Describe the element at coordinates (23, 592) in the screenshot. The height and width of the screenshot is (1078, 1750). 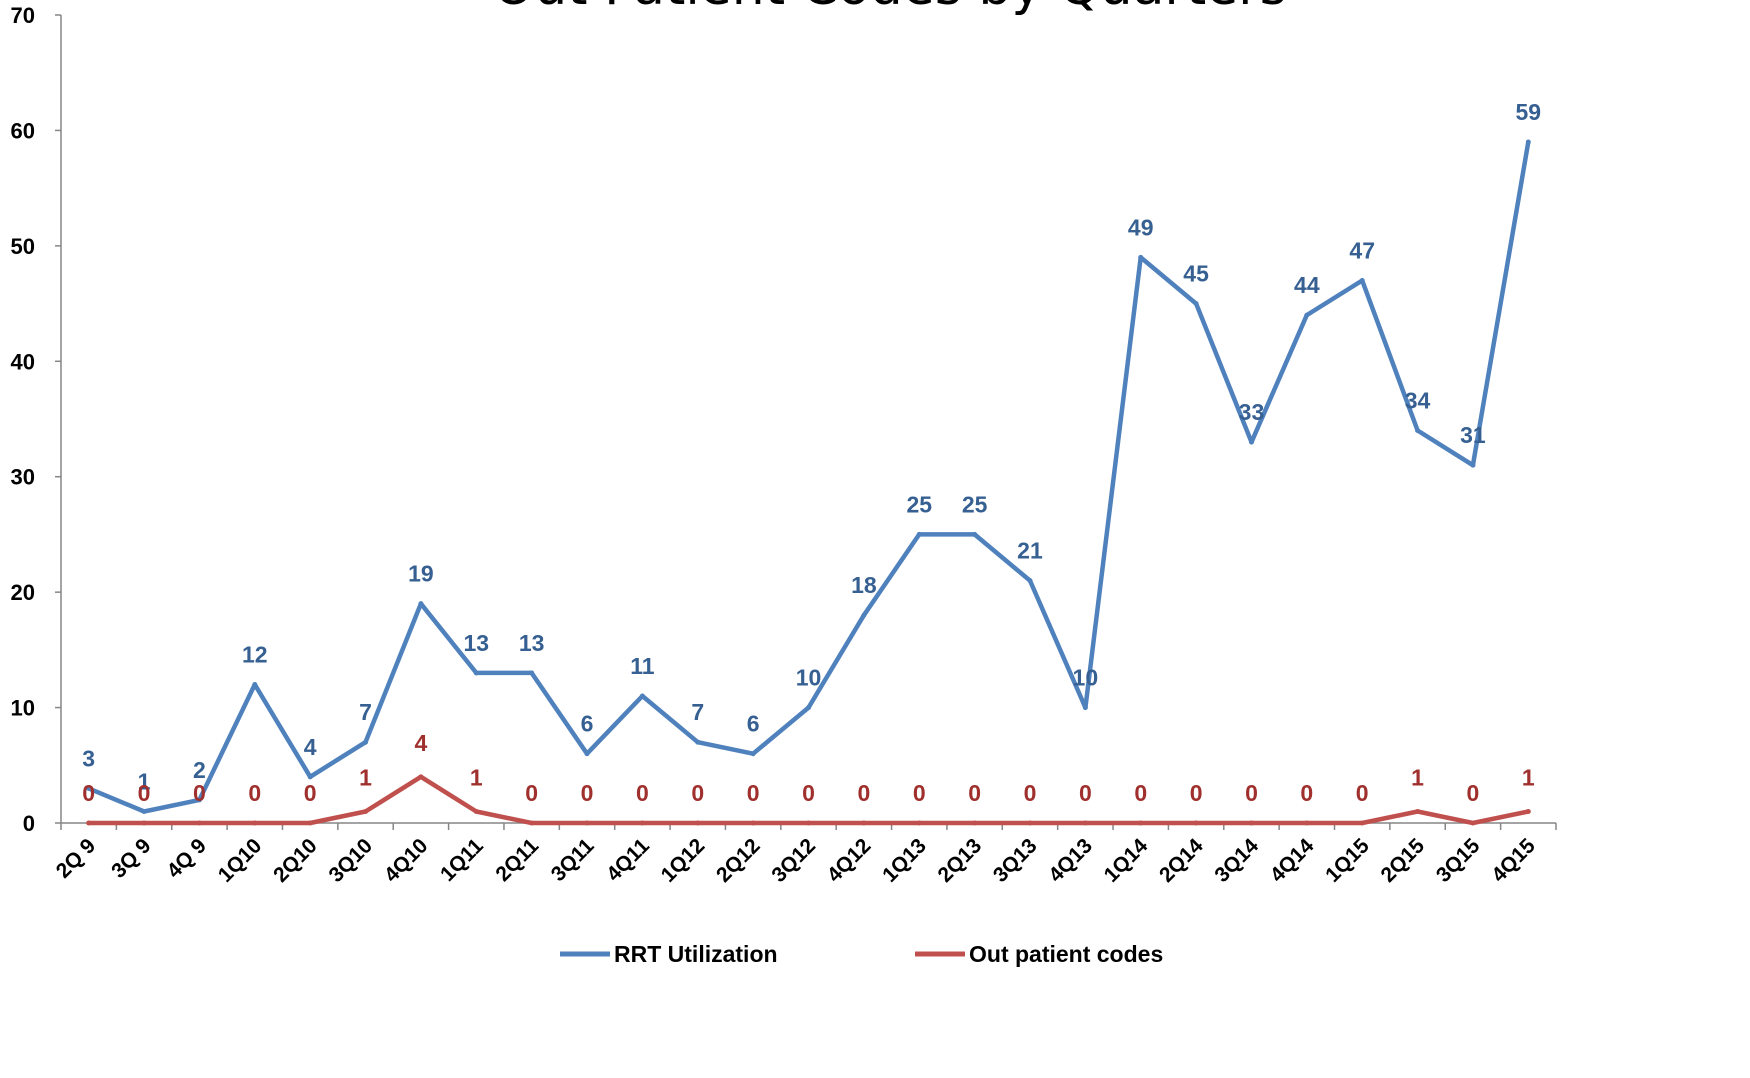
I see `y-tick-label: 20` at that location.